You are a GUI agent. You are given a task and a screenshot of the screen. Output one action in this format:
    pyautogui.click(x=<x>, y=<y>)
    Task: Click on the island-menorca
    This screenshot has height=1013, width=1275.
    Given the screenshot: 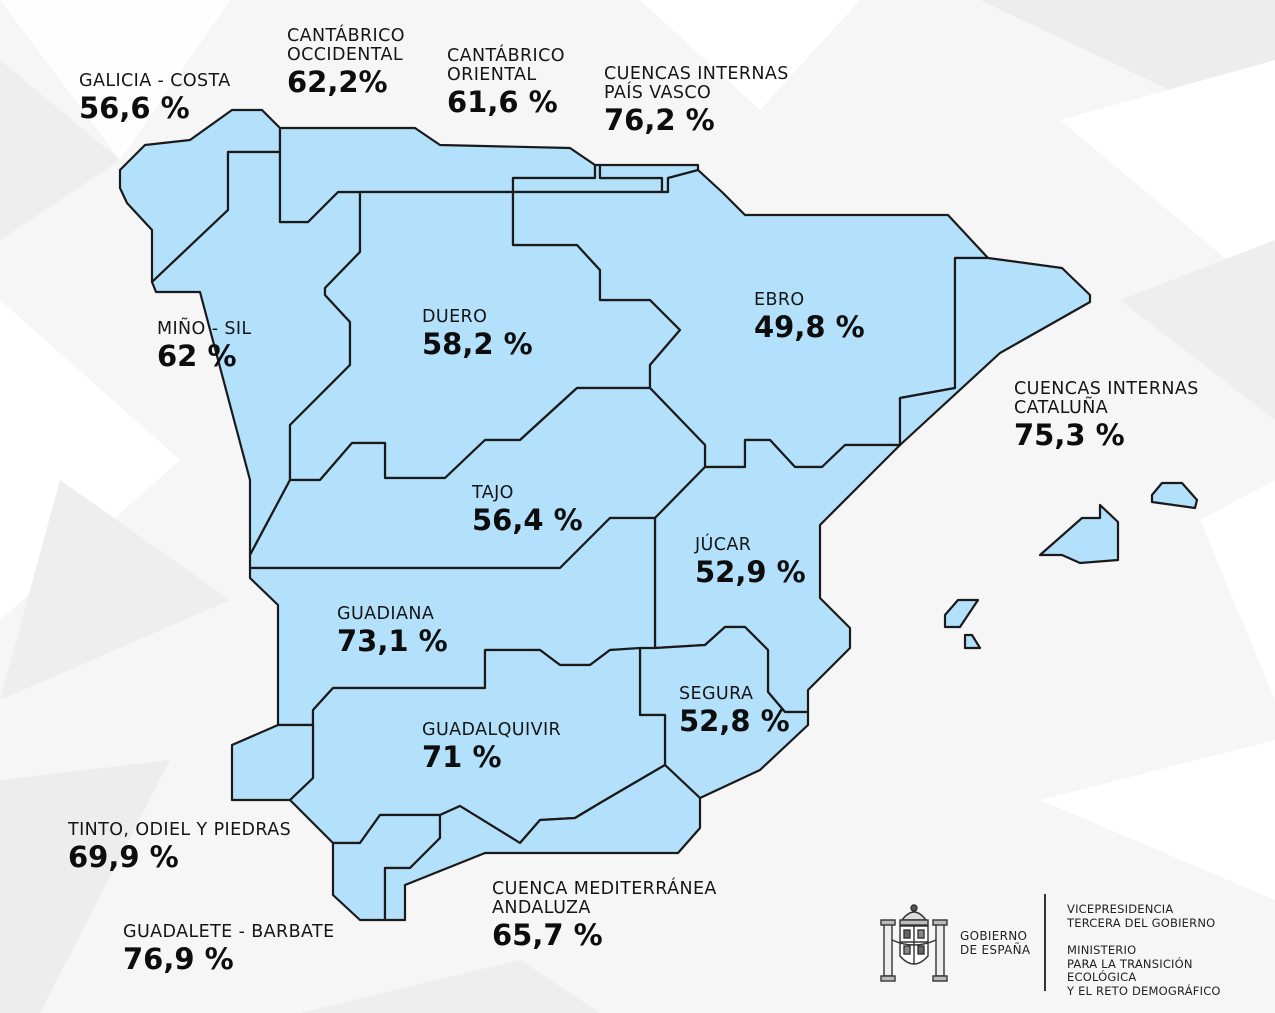 What is the action you would take?
    pyautogui.click(x=1174, y=495)
    